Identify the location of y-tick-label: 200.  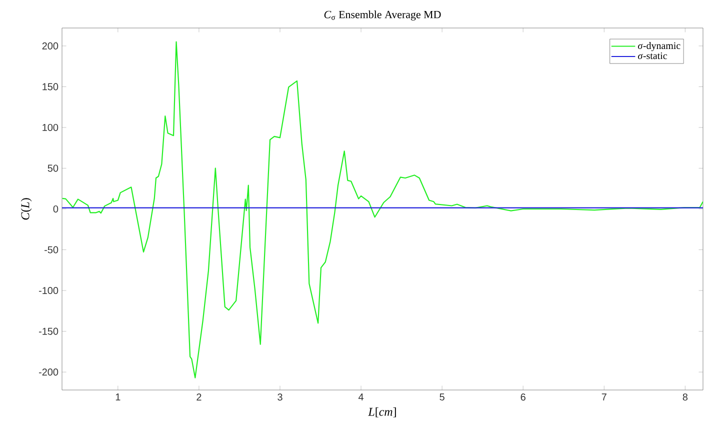
(50, 46).